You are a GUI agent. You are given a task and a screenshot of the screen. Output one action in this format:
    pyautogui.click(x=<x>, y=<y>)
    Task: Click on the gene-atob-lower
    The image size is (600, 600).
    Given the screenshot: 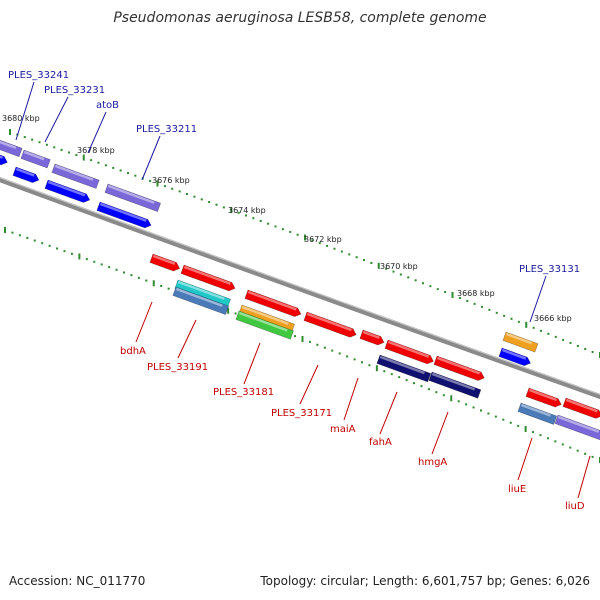 What is the action you would take?
    pyautogui.click(x=67, y=191)
    